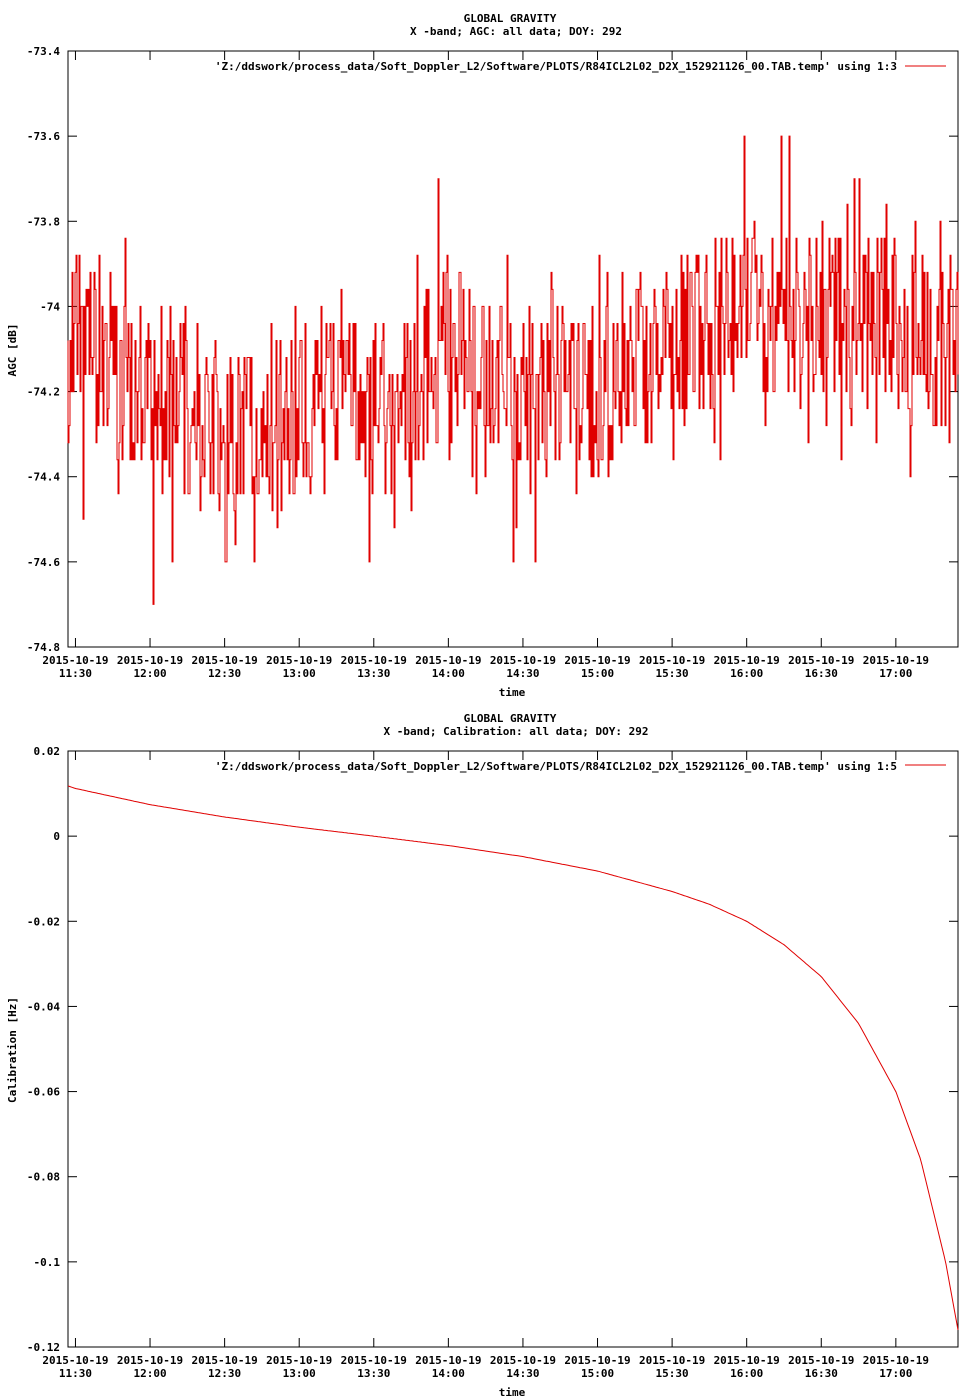 Image resolution: width=980 pixels, height=1400 pixels. Describe the element at coordinates (672, 1373) in the screenshot. I see `calibration-x-tick-time: 15:30` at that location.